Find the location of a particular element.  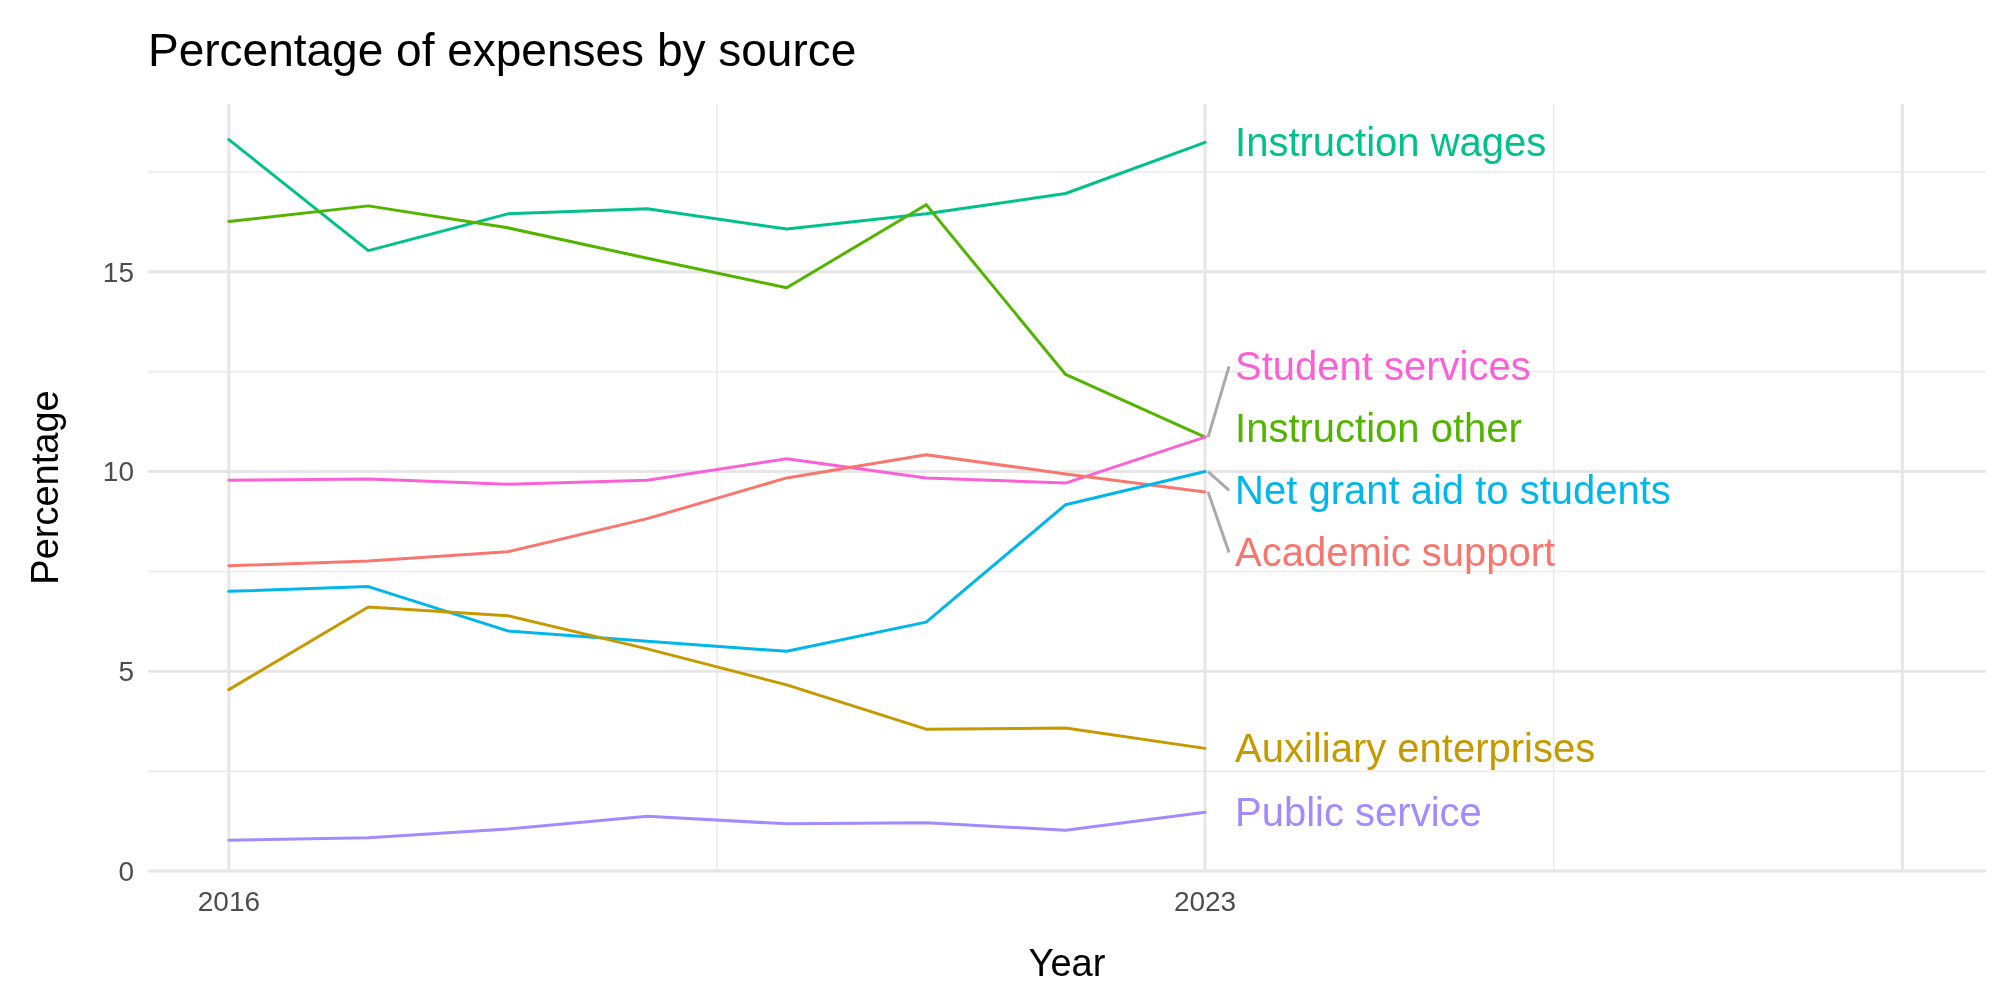

y-axis-title: Percentage is located at coordinates (45, 487).